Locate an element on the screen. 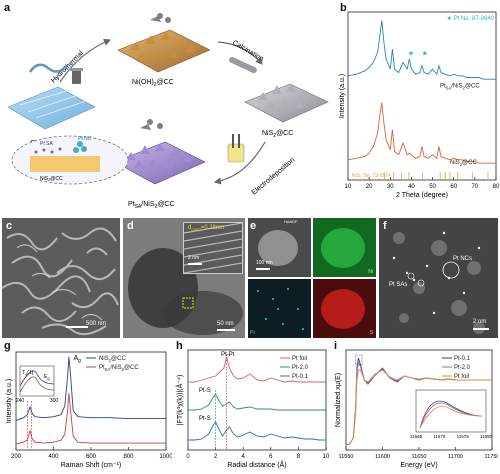  raman-x-tick-label: 200 is located at coordinates (16, 457).